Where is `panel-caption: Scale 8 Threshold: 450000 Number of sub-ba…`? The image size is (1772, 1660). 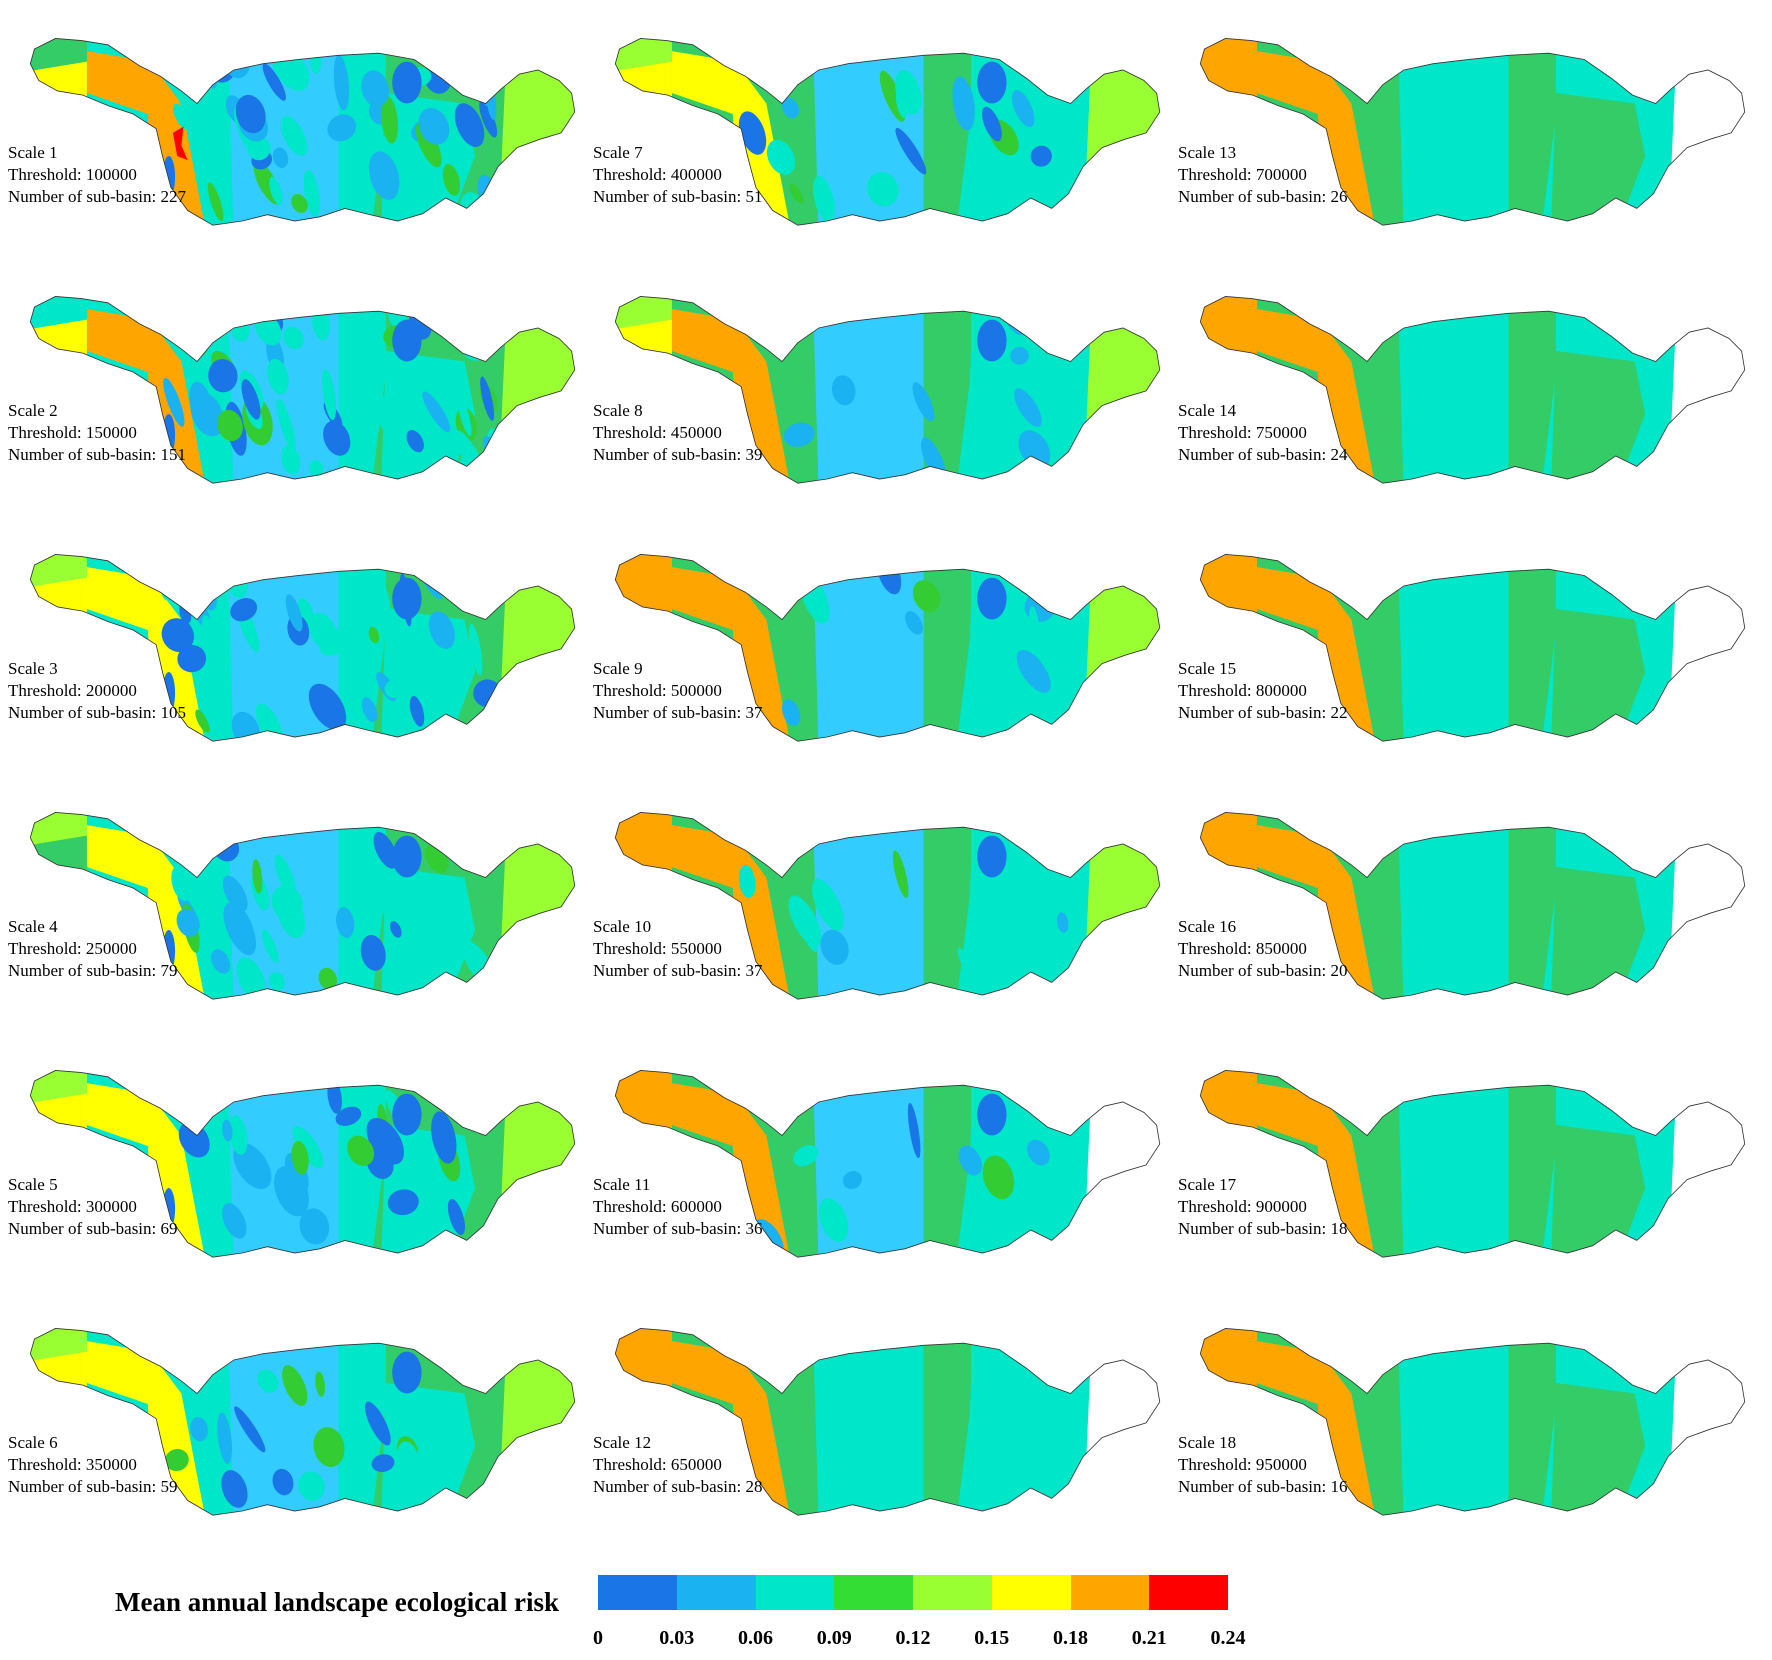 panel-caption: Scale 8 Threshold: 450000 Number of sub-ba… is located at coordinates (678, 433).